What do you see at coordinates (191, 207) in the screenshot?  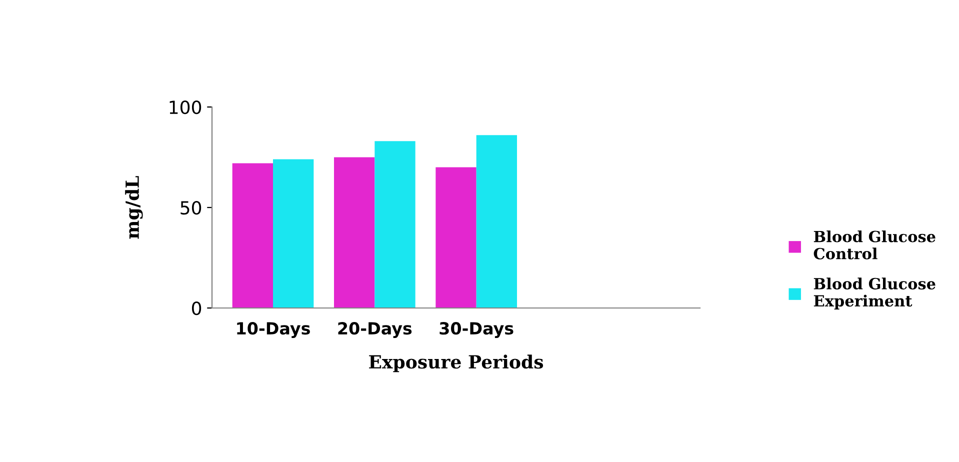 I see `y-tick-label: 50` at bounding box center [191, 207].